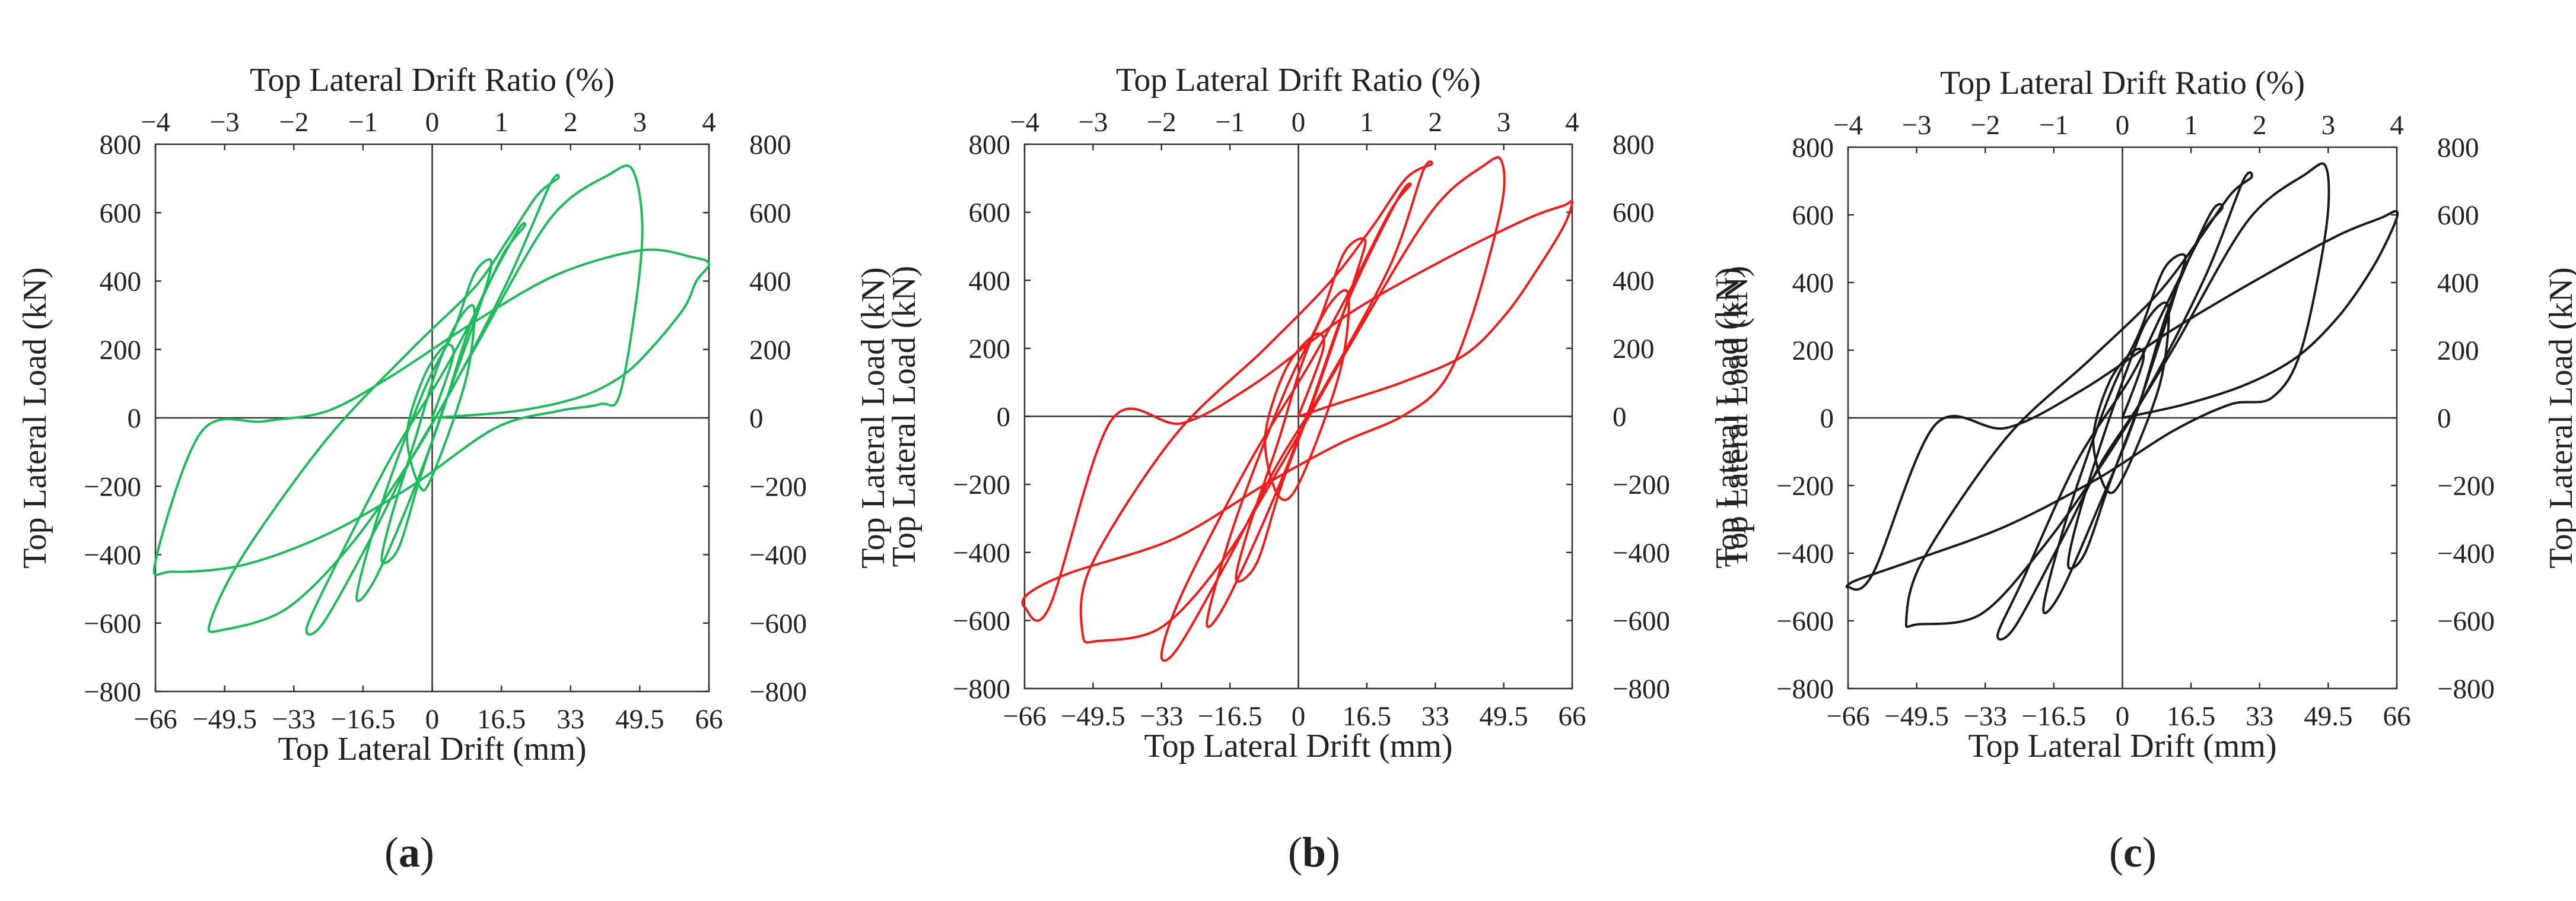 This screenshot has width=2576, height=901. What do you see at coordinates (1805, 689) in the screenshot?
I see `y-tick-label: −800` at bounding box center [1805, 689].